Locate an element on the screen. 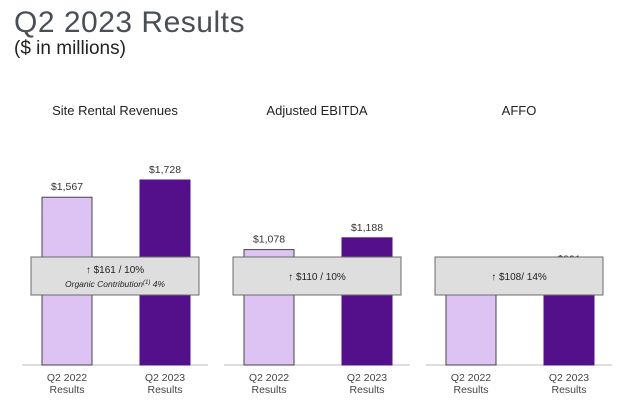 The height and width of the screenshot is (412, 640). organic-note-0: Organic Contribution(1) 4% is located at coordinates (115, 284).